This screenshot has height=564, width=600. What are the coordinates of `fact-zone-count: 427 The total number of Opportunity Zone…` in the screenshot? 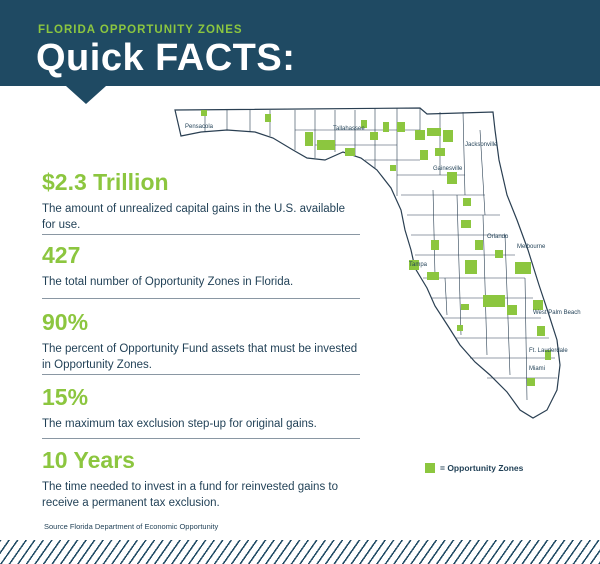 It's located at (201, 265).